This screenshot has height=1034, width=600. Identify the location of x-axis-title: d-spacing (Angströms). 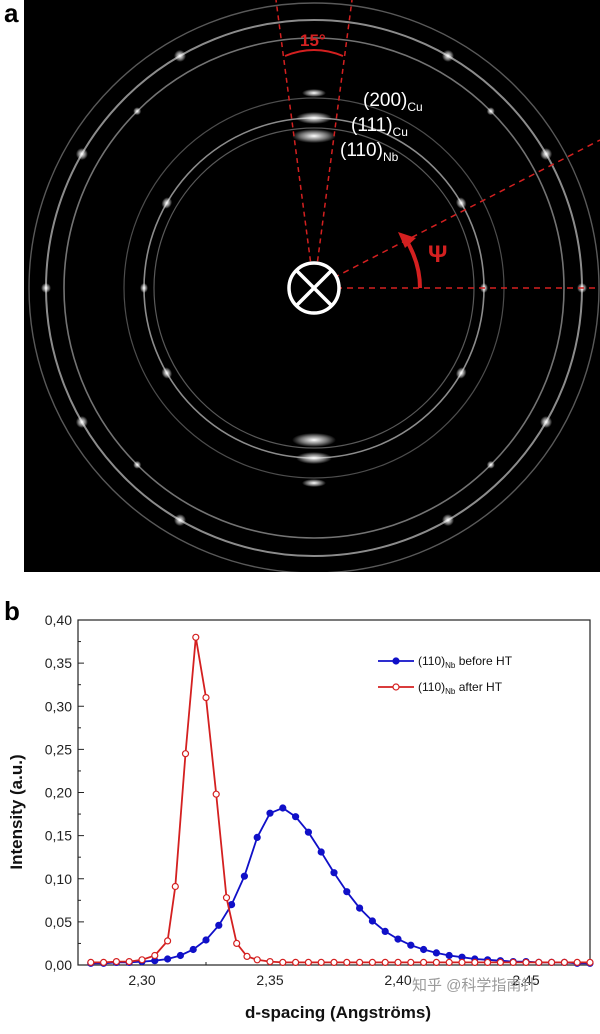
(338, 1012).